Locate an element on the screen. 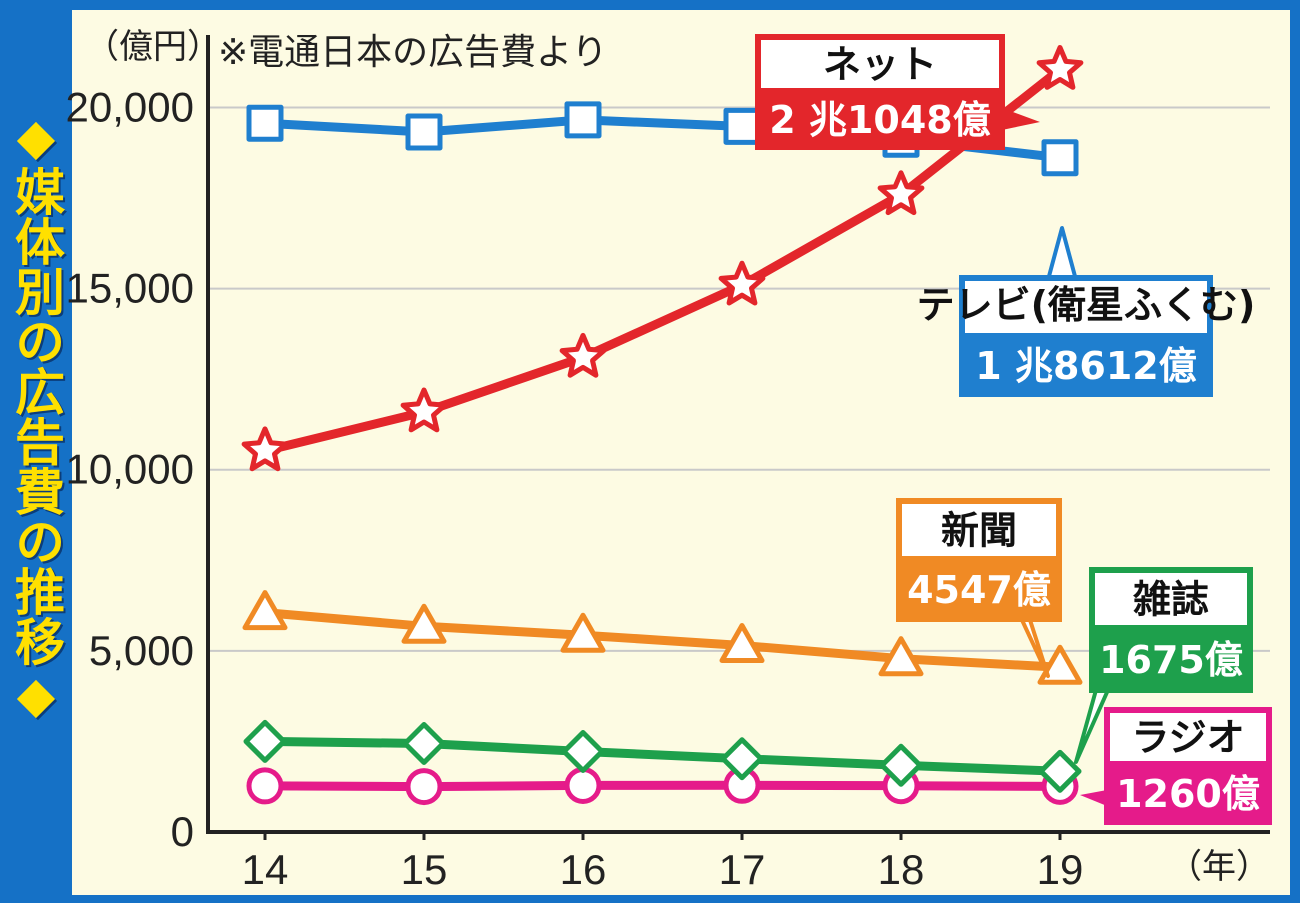  series-name-label: 新聞 is located at coordinates (979, 531).